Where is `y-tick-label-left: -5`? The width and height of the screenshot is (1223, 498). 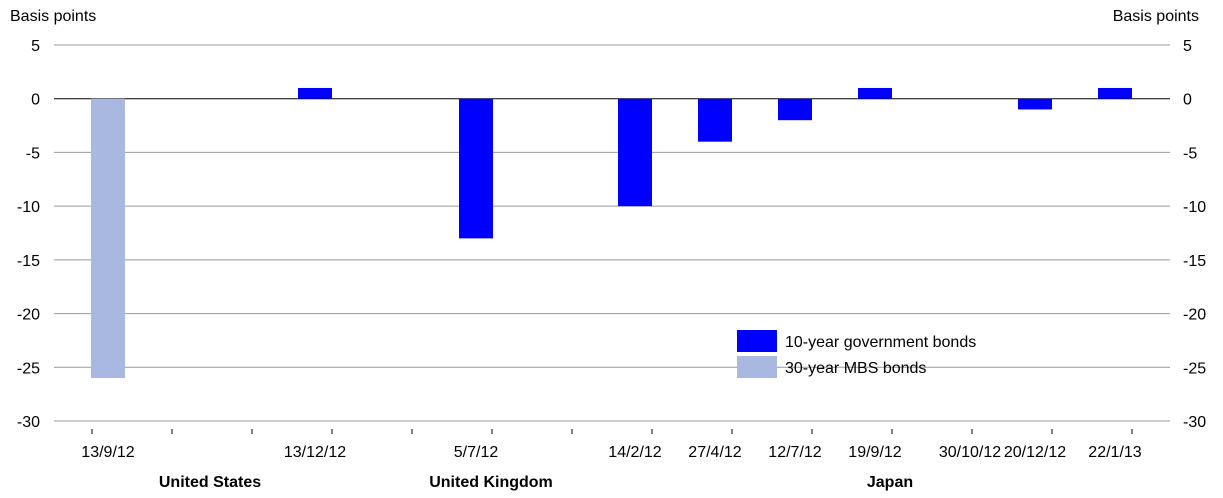
y-tick-label-left: -5 is located at coordinates (33, 153).